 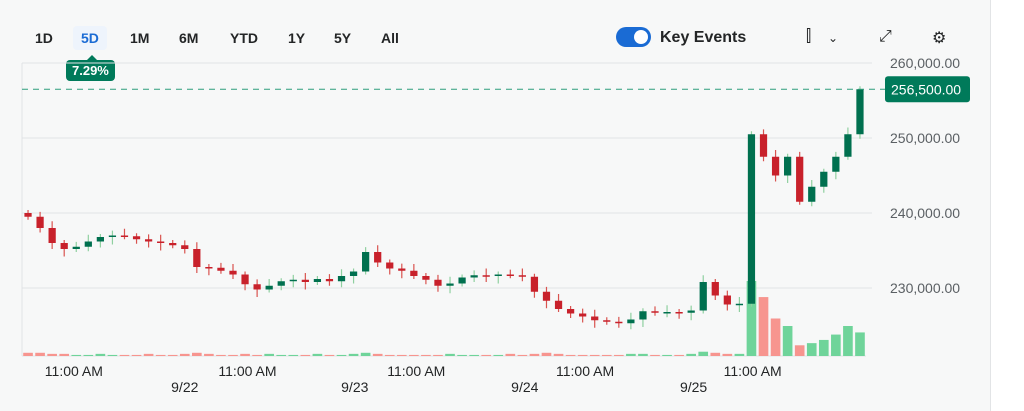 What do you see at coordinates (90, 68) in the screenshot?
I see `change-badge: 7.29%` at bounding box center [90, 68].